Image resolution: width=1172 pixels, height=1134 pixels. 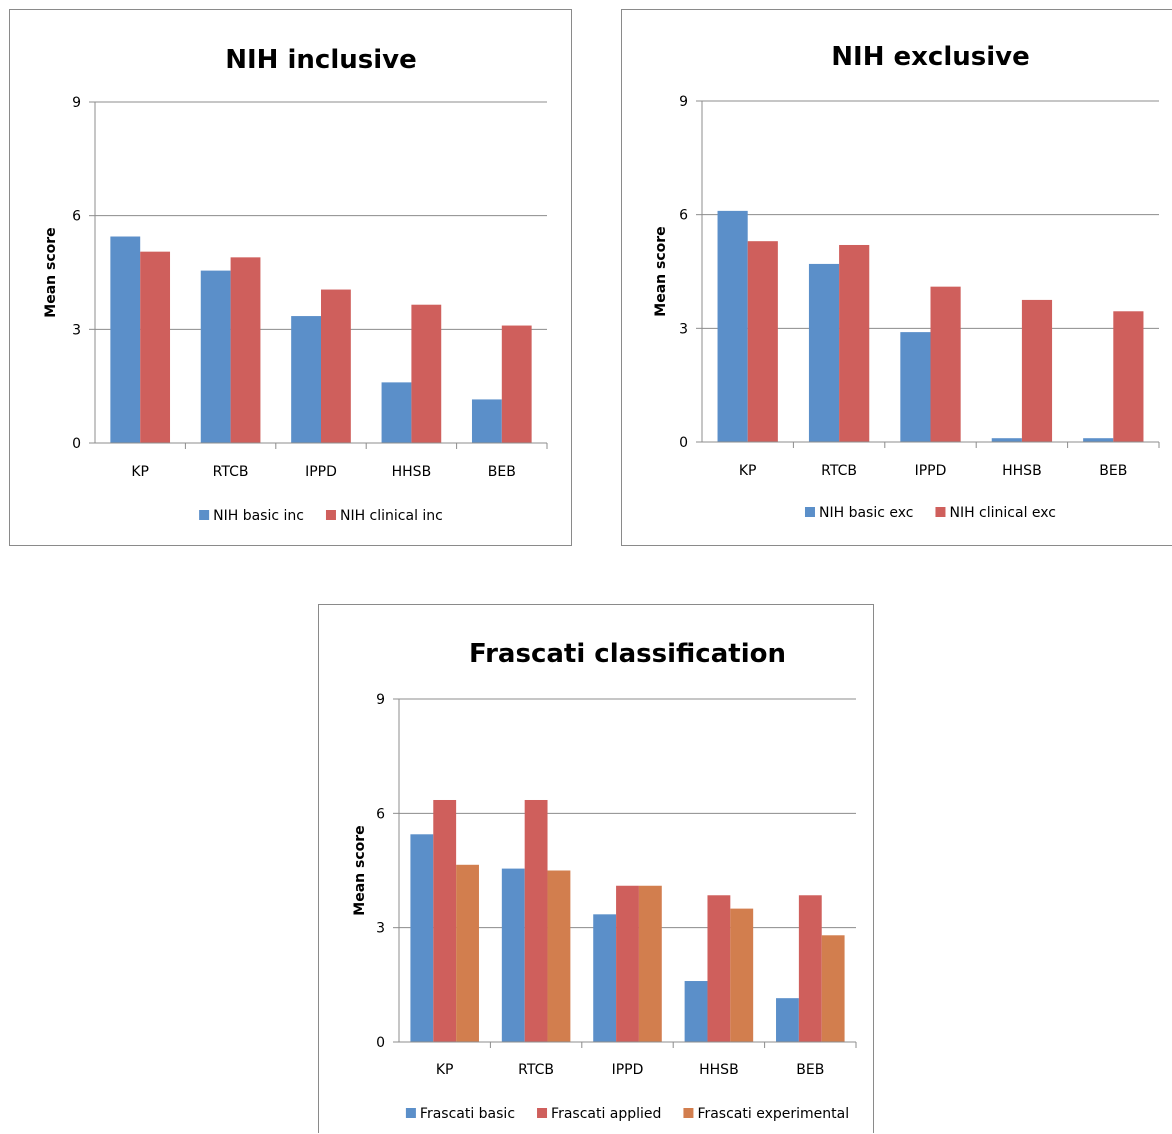 What do you see at coordinates (854, 343) in the screenshot?
I see `bar-nih-clinical-exc-rtcb` at bounding box center [854, 343].